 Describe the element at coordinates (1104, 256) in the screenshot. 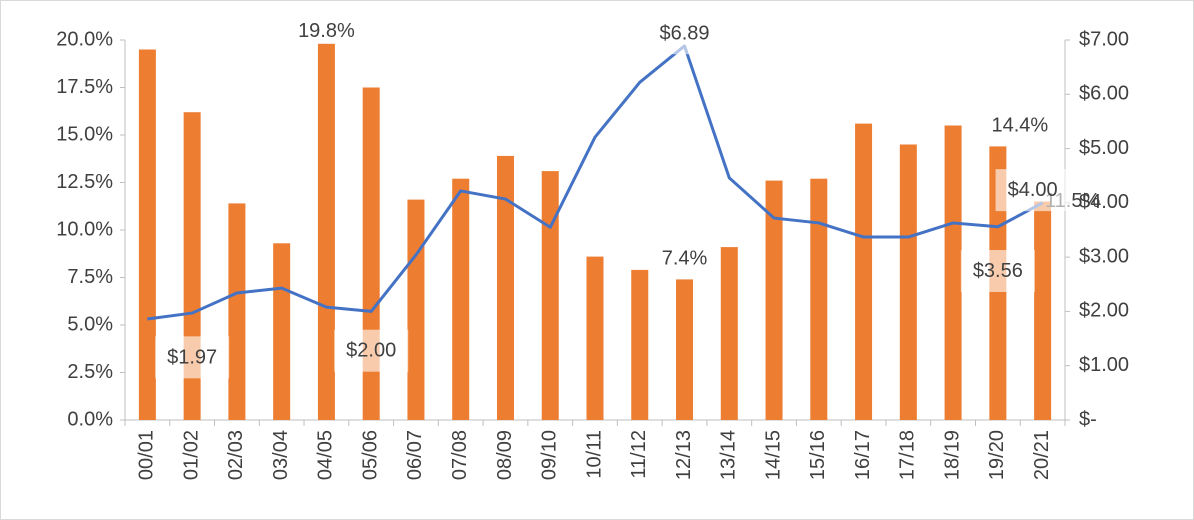

I see `y2-tick-label: $3.00` at that location.